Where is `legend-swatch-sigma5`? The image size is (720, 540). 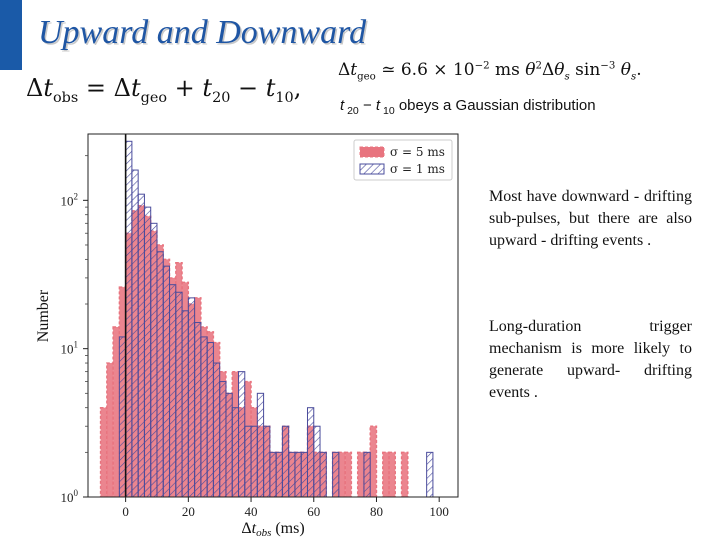
legend-swatch-sigma5 is located at coordinates (372, 152).